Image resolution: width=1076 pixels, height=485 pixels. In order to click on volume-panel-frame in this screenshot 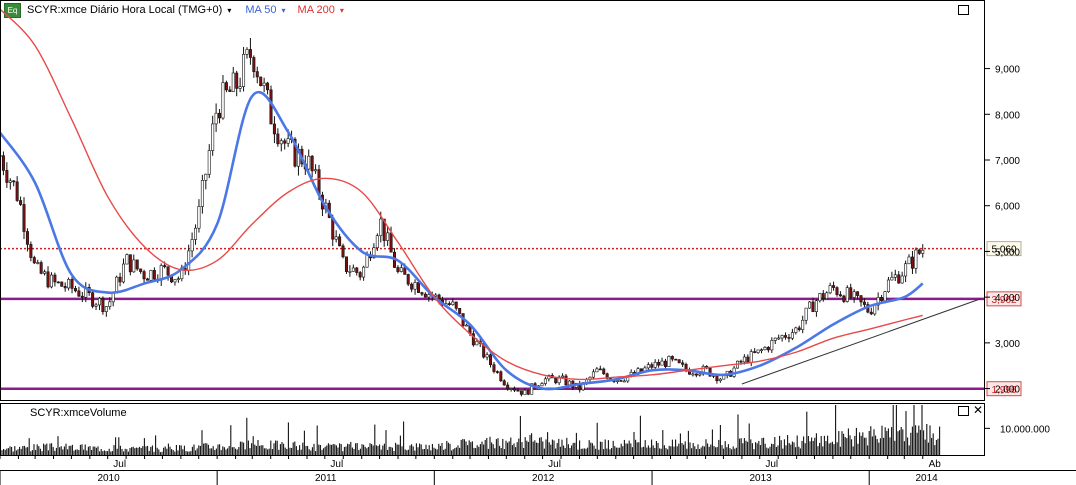, I will do `click(492, 429)`.